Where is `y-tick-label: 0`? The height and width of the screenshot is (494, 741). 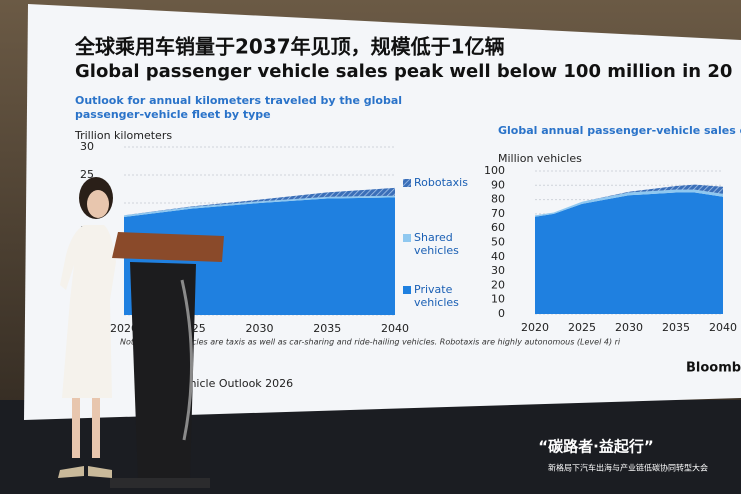
y-tick-label: 0 is located at coordinates (501, 313).